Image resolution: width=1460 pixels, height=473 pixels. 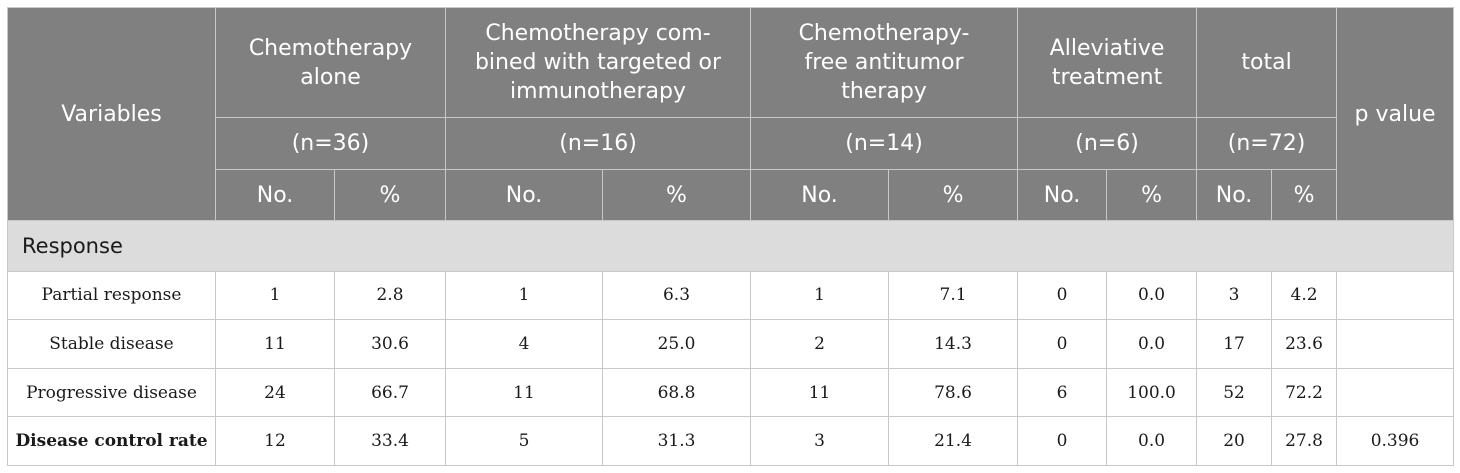 What do you see at coordinates (1234, 392) in the screenshot?
I see `count-cell: 52` at bounding box center [1234, 392].